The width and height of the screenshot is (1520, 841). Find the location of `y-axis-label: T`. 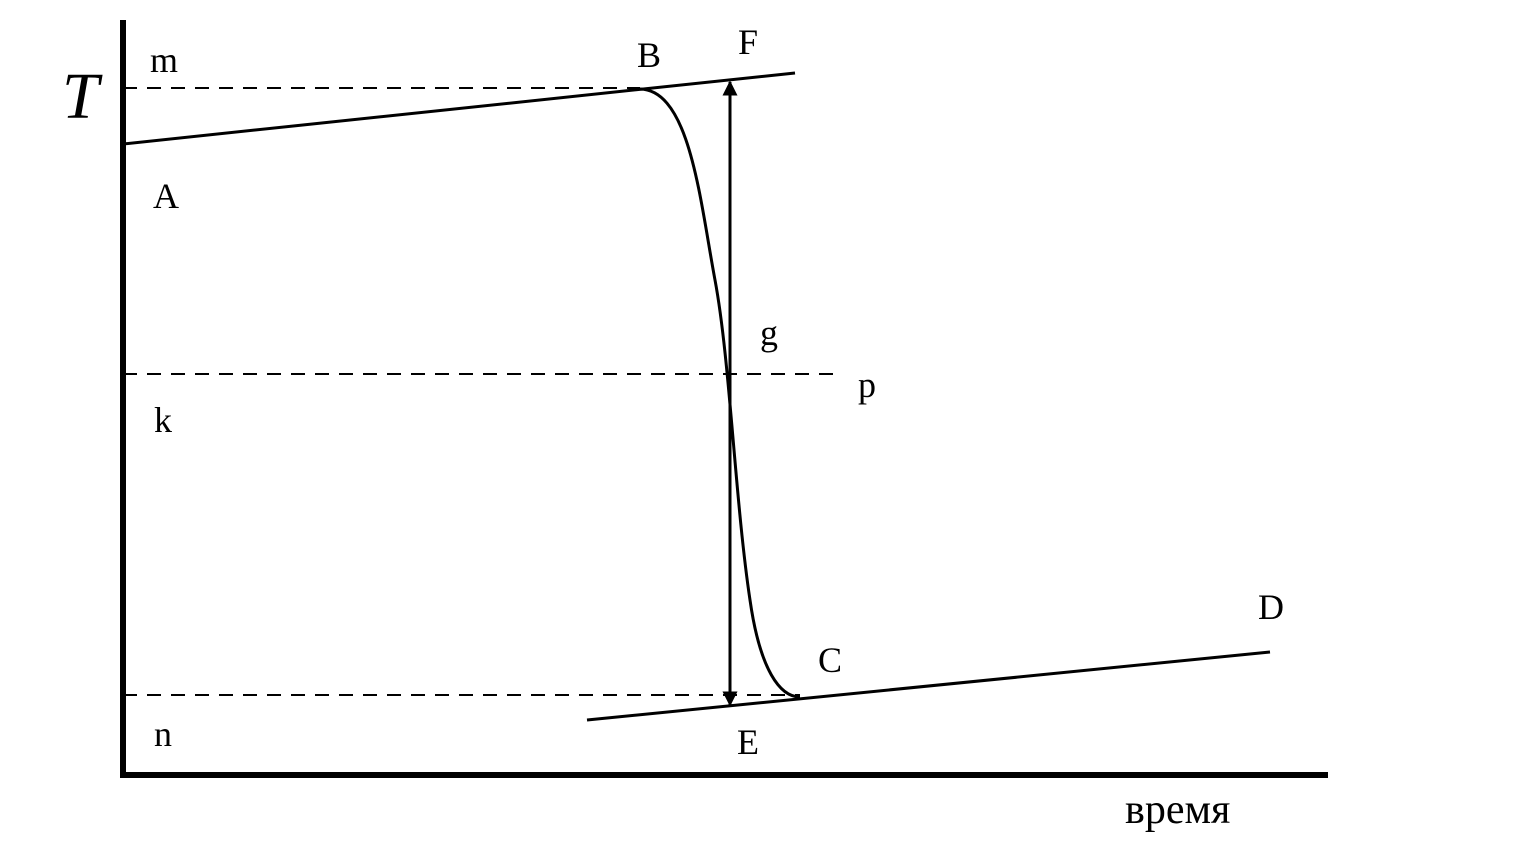

y-axis-label: T is located at coordinates (82, 96).